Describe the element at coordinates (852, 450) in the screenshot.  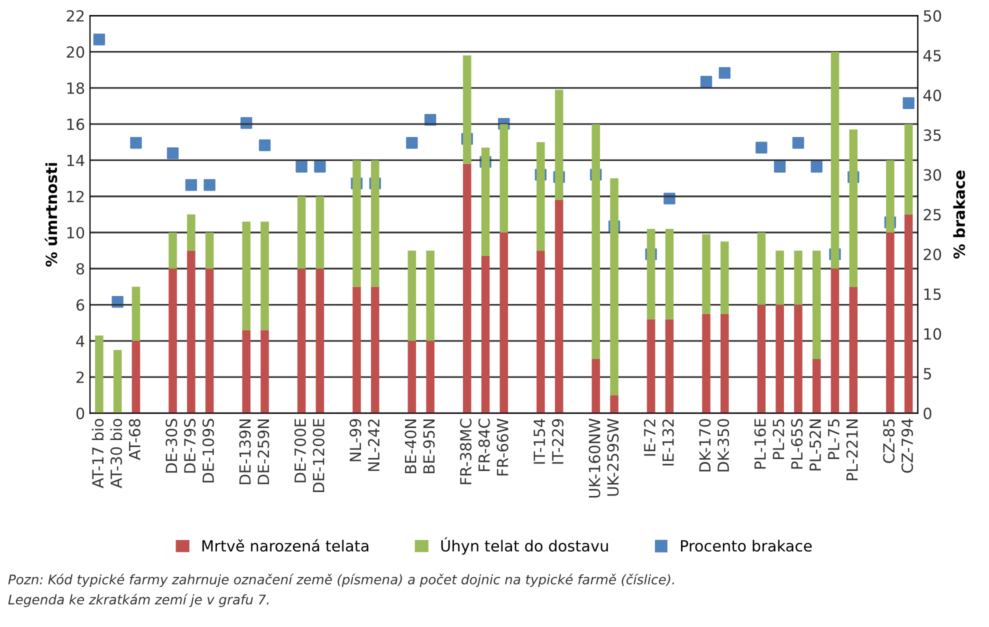
I see `x-tick-label: PL-221N` at that location.